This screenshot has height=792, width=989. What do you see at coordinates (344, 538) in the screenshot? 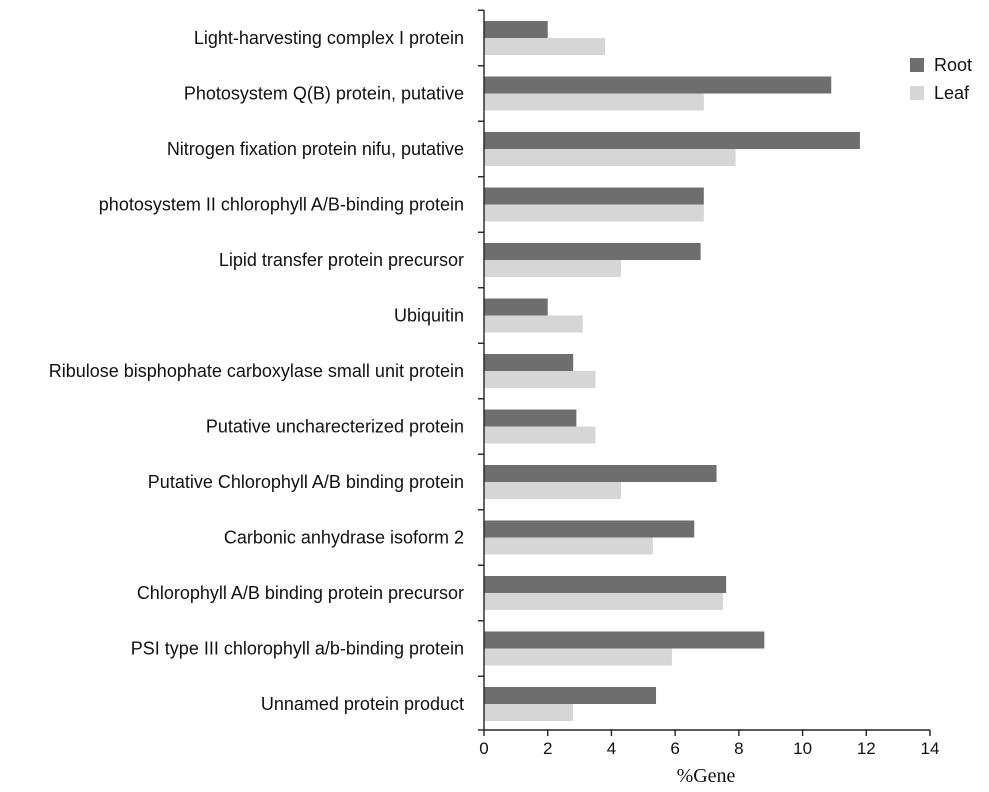
I see `category-label: Carbonic anhydrase isoform 2` at bounding box center [344, 538].